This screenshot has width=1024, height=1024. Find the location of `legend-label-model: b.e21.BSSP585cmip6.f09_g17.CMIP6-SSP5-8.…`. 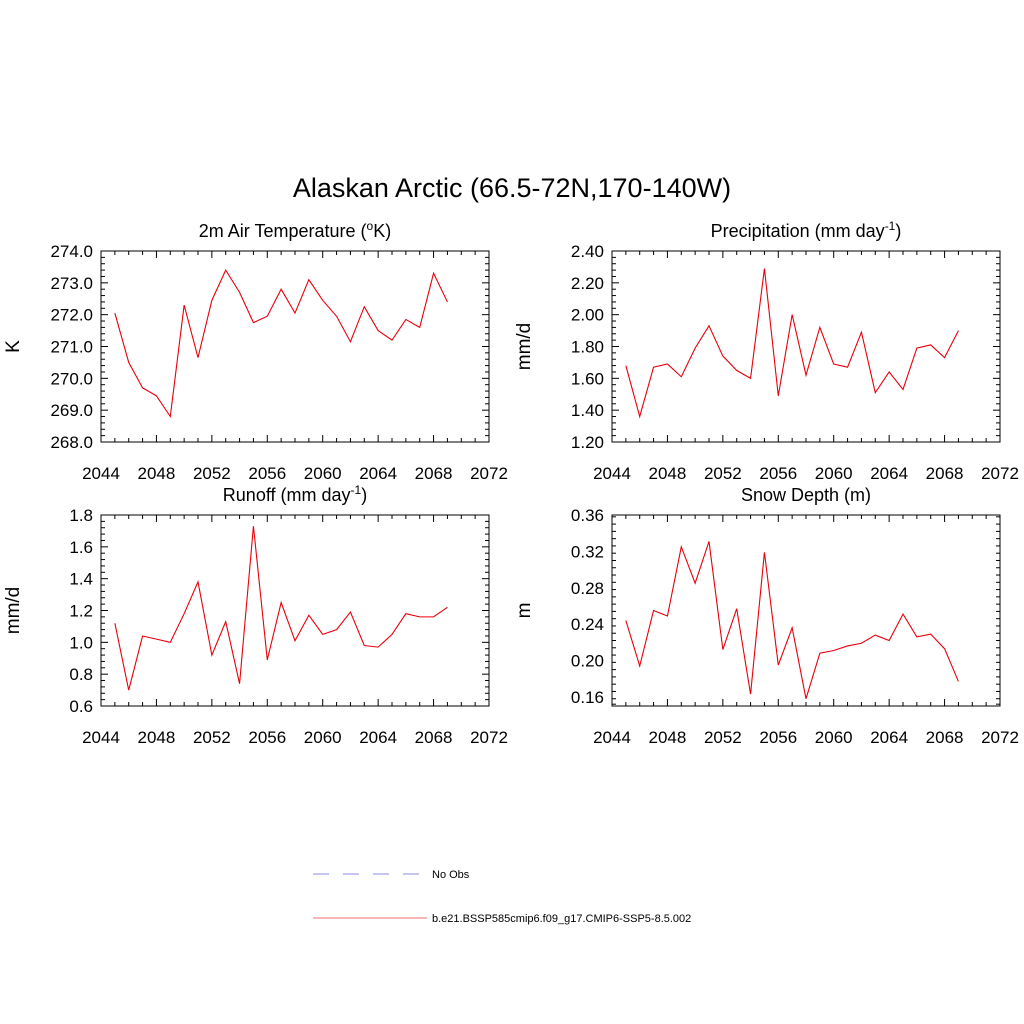

legend-label-model: b.e21.BSSP585cmip6.f09_g17.CMIP6-SSP5-8.… is located at coordinates (561, 919).